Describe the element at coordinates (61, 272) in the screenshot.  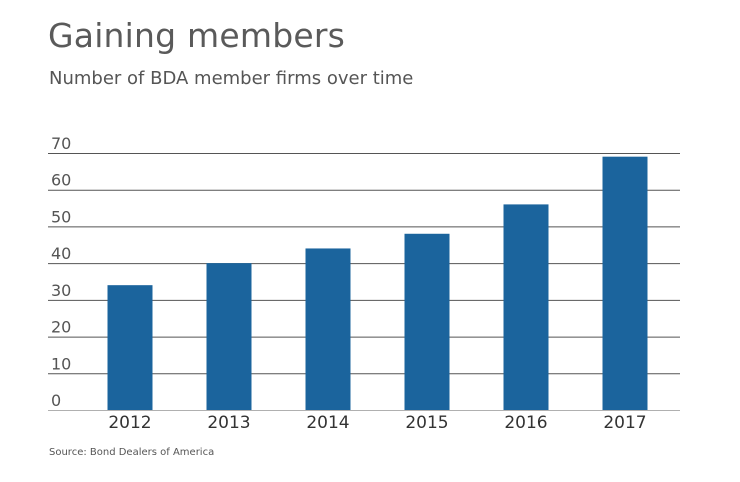
I see `y-tick-labels: 0 10 20 30 40 50 60 70` at that location.